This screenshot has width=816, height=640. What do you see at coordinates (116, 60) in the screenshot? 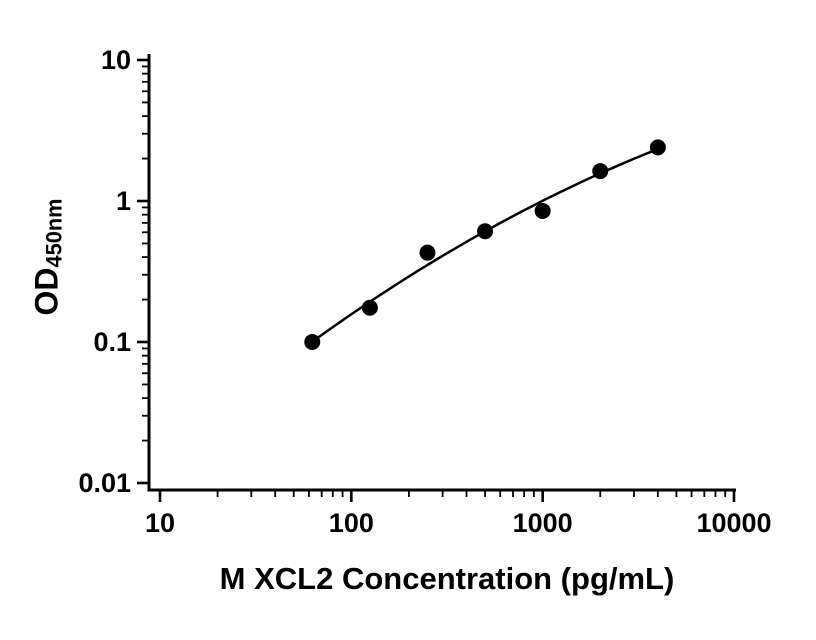
I see `y-tick-label: 10` at bounding box center [116, 60].